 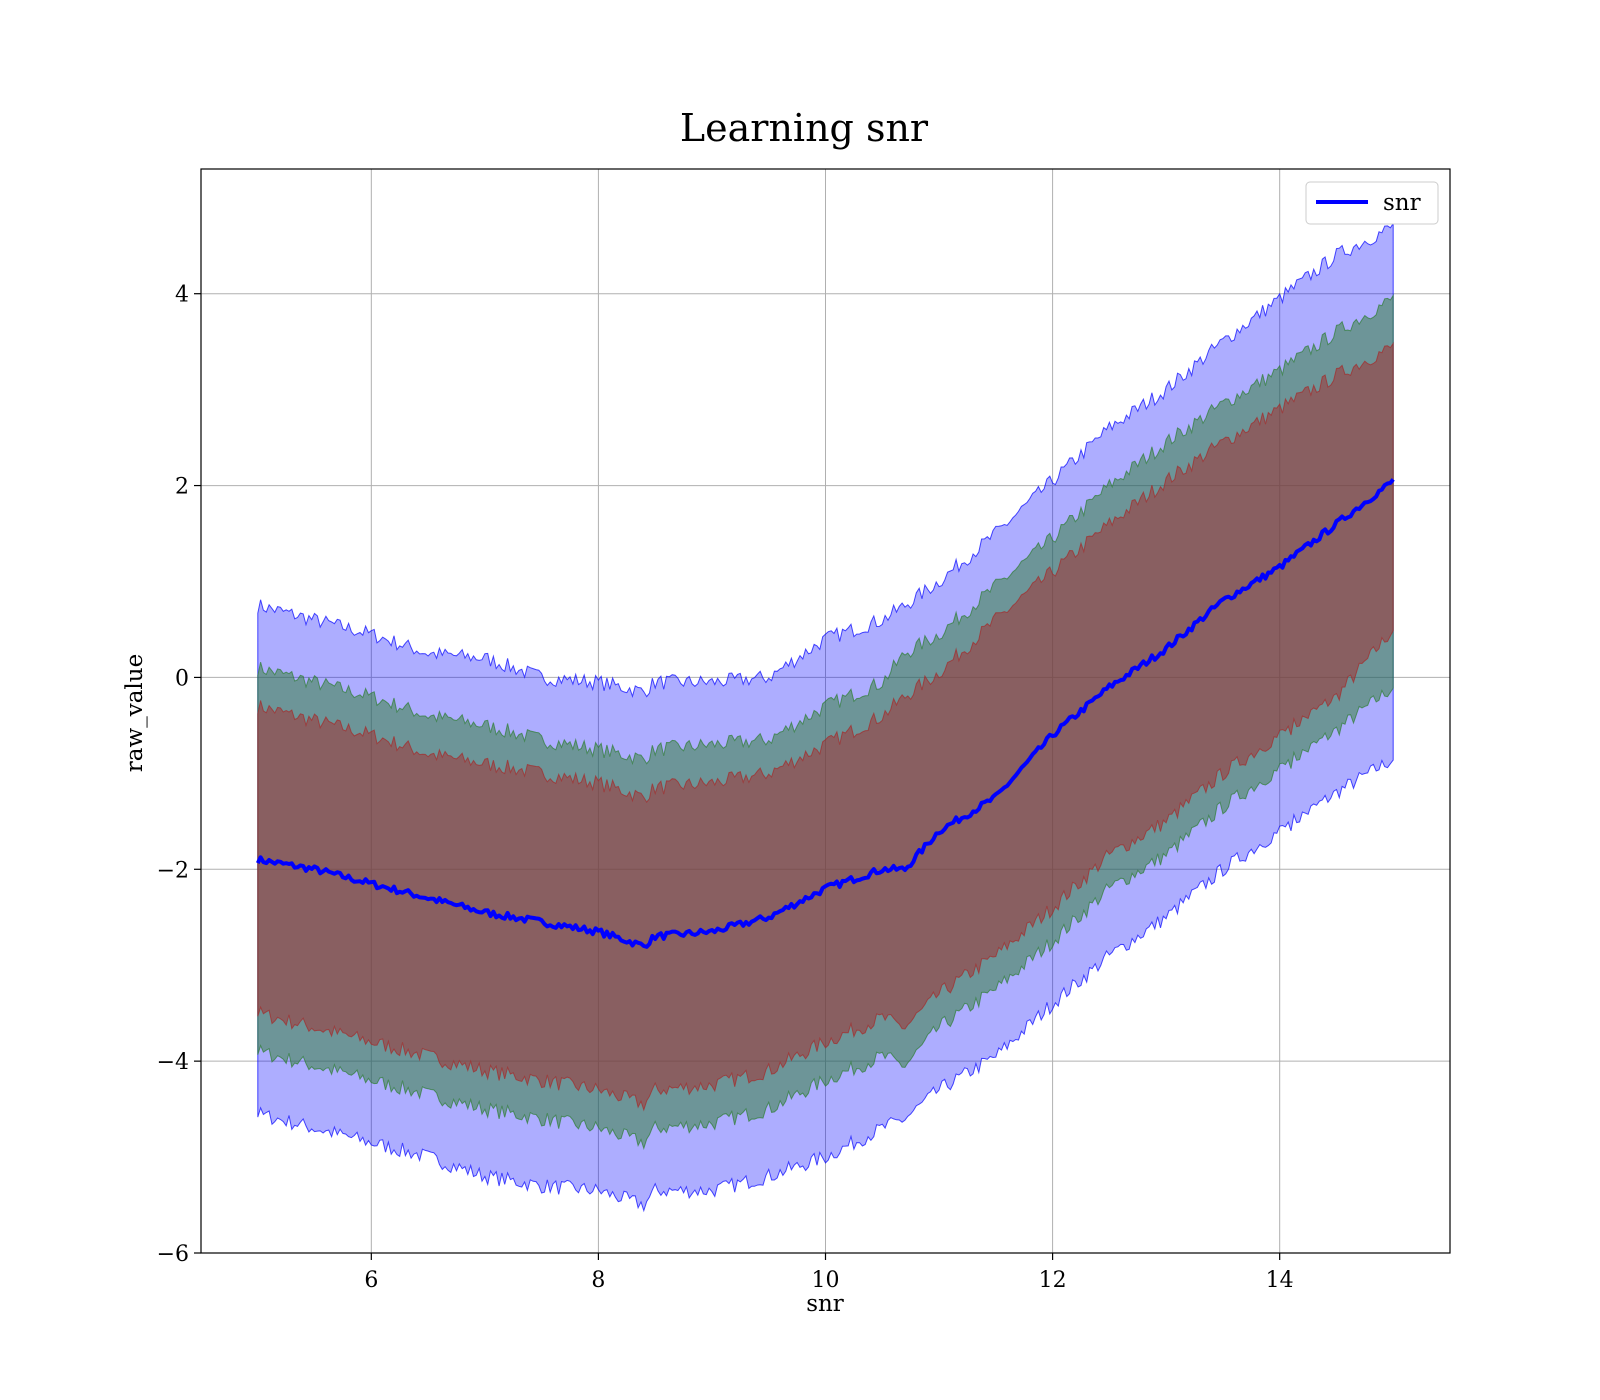 I want to click on y-tick-label: 0, so click(x=182, y=678).